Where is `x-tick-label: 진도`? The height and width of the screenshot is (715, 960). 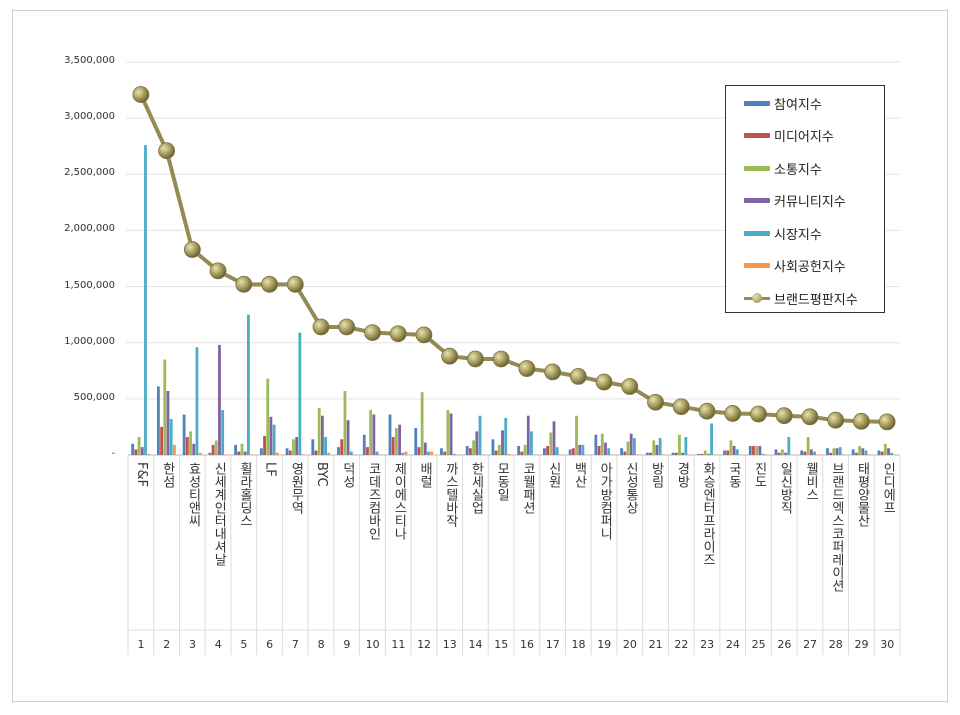 x-tick-label: 진도 is located at coordinates (759, 475).